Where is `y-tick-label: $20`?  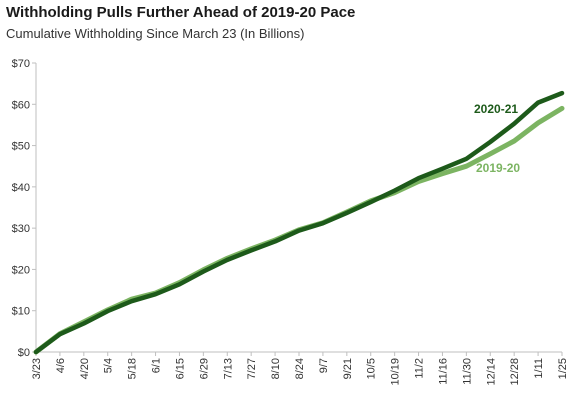
y-tick-label: $20 is located at coordinates (21, 270).